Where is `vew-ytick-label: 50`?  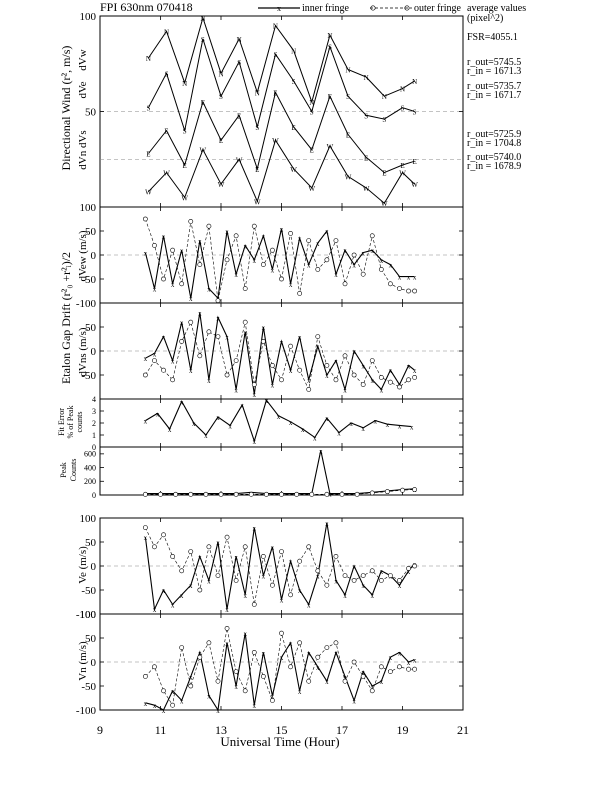 vew-ytick-label: 50 is located at coordinates (91, 232).